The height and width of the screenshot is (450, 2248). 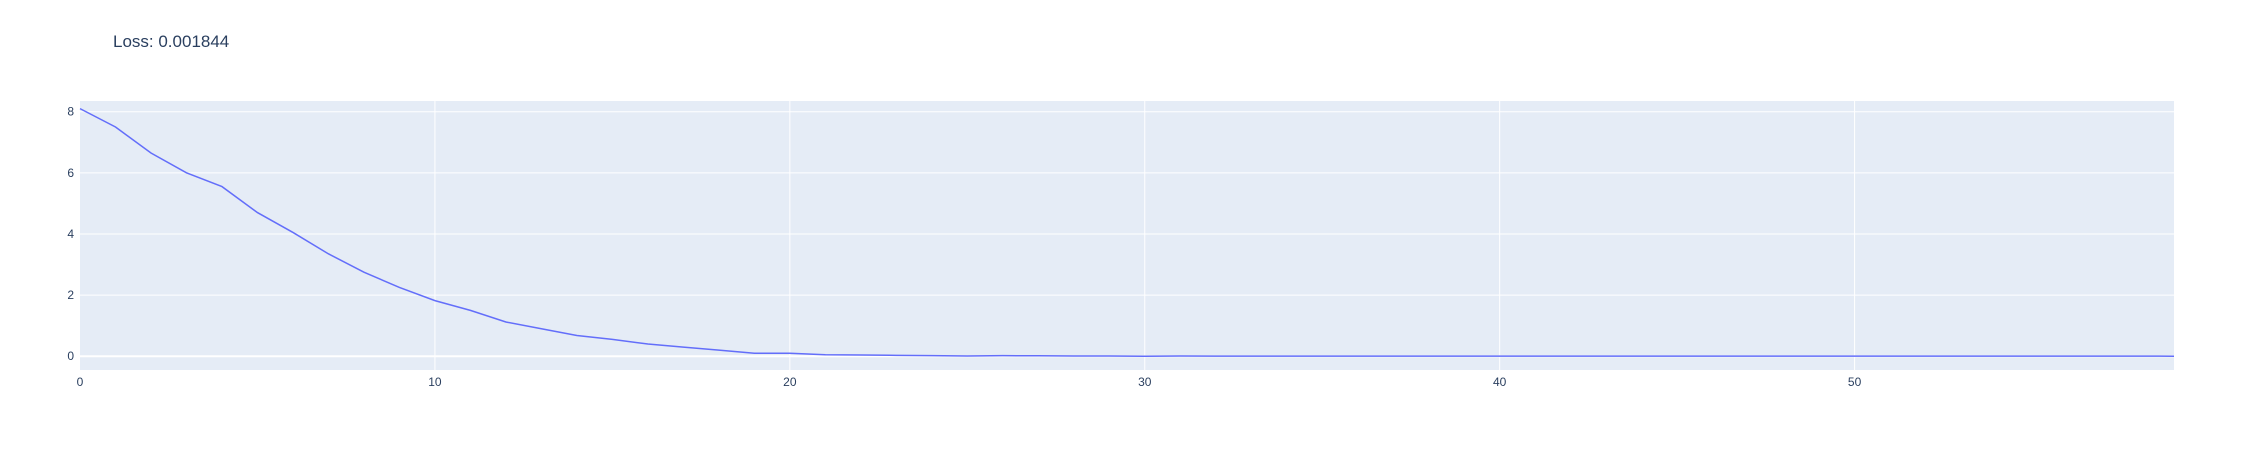 I want to click on x-tick-label: 30, so click(x=1145, y=382).